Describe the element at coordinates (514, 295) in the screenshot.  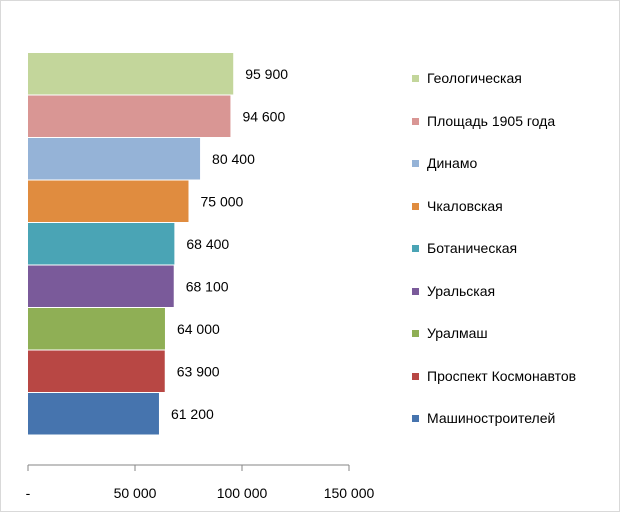
I see `legend-item: Уральская` at that location.